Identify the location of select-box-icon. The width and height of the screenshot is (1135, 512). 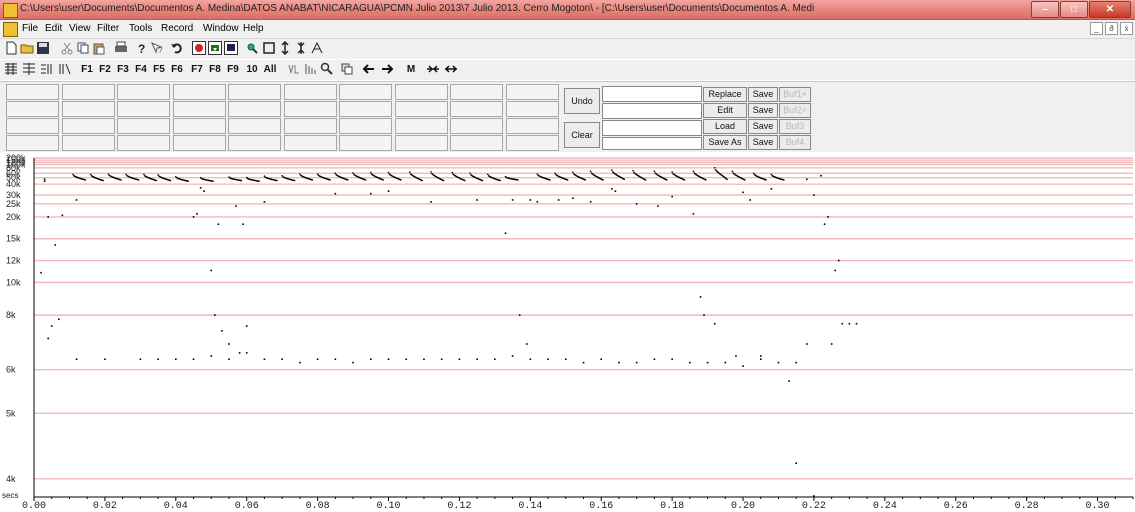
(269, 48).